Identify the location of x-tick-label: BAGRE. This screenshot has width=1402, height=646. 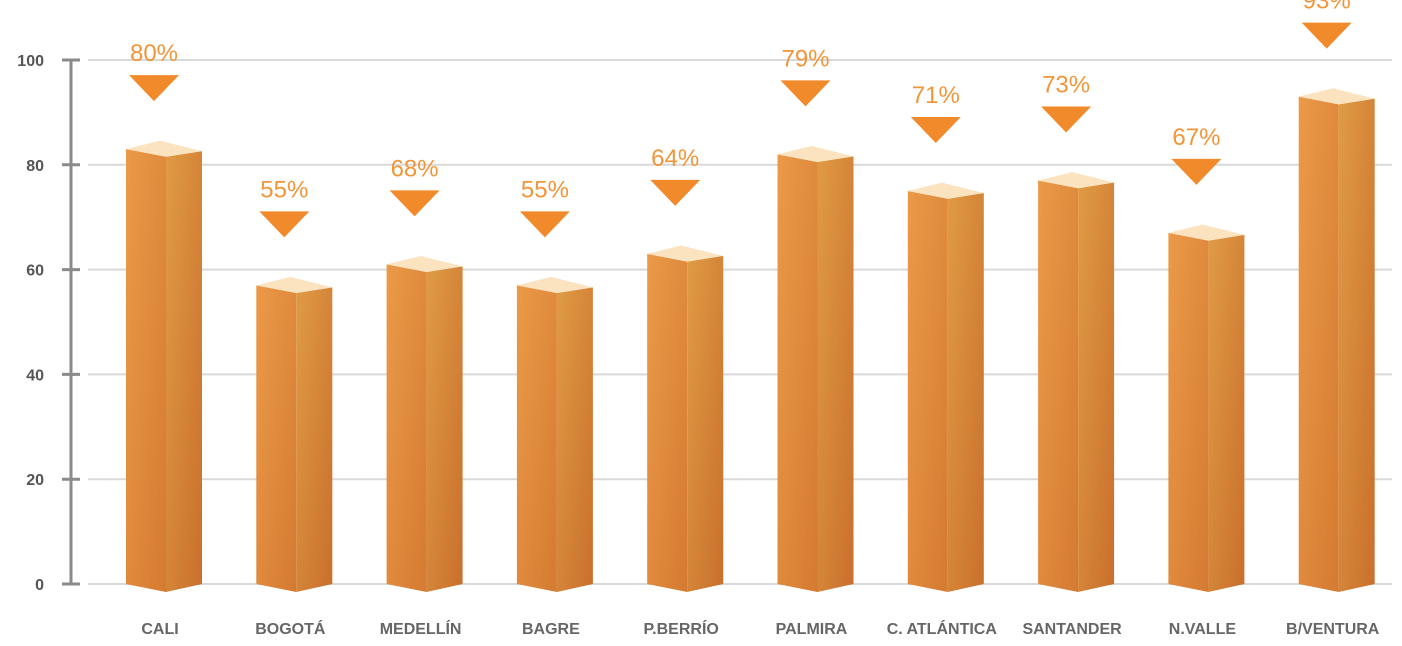
(551, 629).